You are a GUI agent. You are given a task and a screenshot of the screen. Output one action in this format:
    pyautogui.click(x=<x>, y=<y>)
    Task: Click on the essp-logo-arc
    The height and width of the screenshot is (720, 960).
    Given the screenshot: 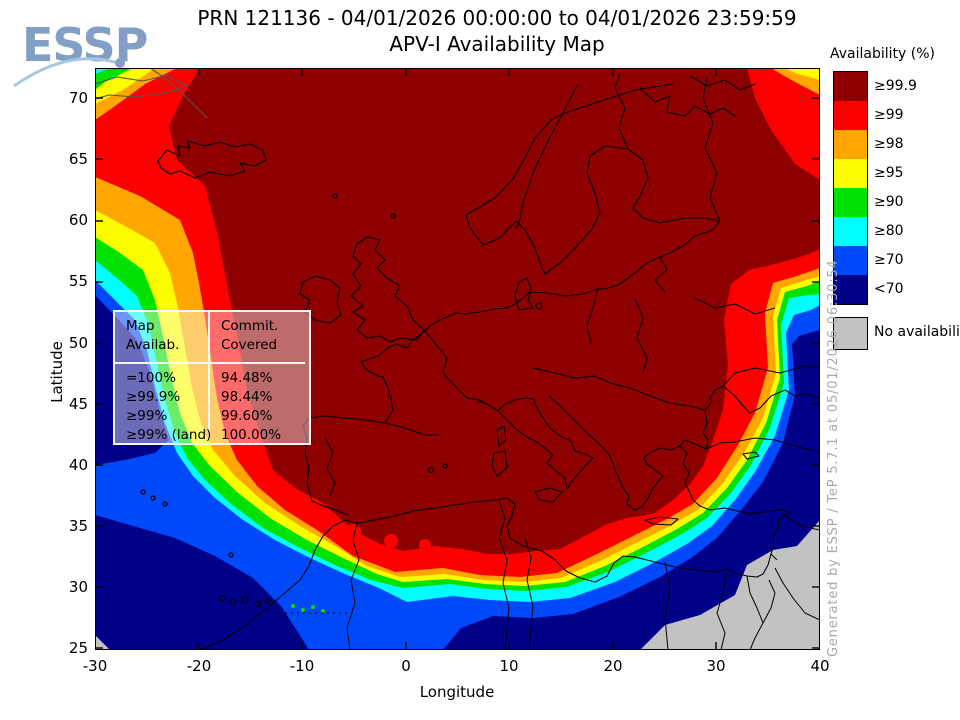 What is the action you would take?
    pyautogui.click(x=69, y=72)
    